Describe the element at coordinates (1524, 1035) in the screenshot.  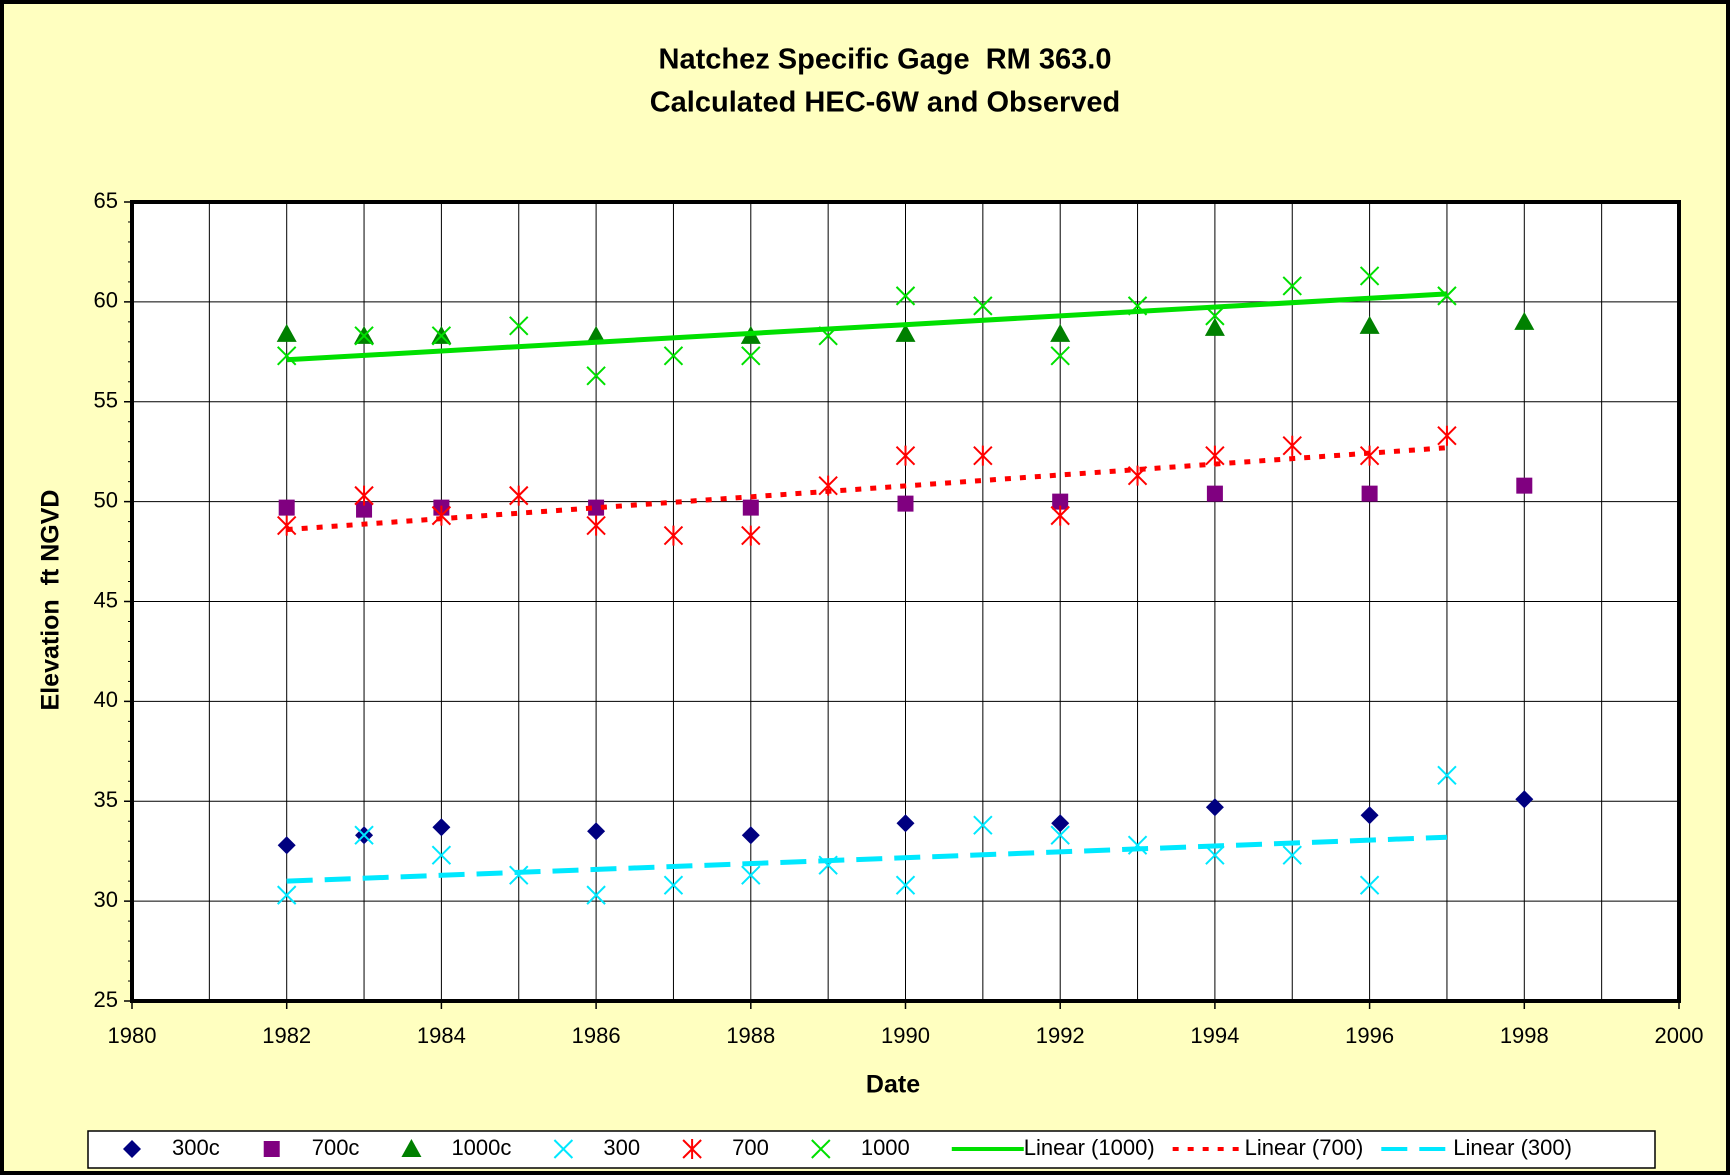
I see `x-tick-label: 1998` at that location.